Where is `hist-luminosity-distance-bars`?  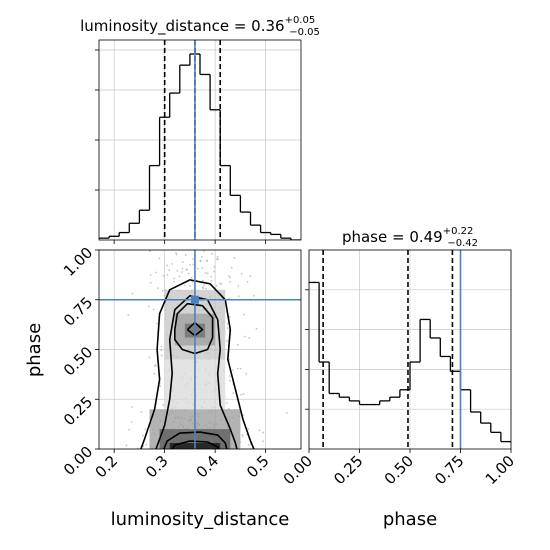 hist-luminosity-distance-bars is located at coordinates (200, 146).